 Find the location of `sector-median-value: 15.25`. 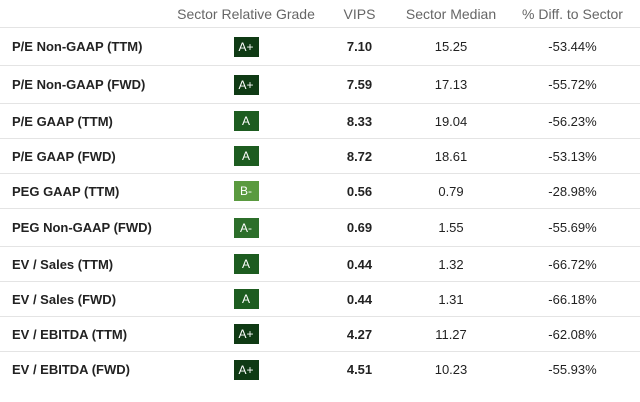

sector-median-value: 15.25 is located at coordinates (451, 46).